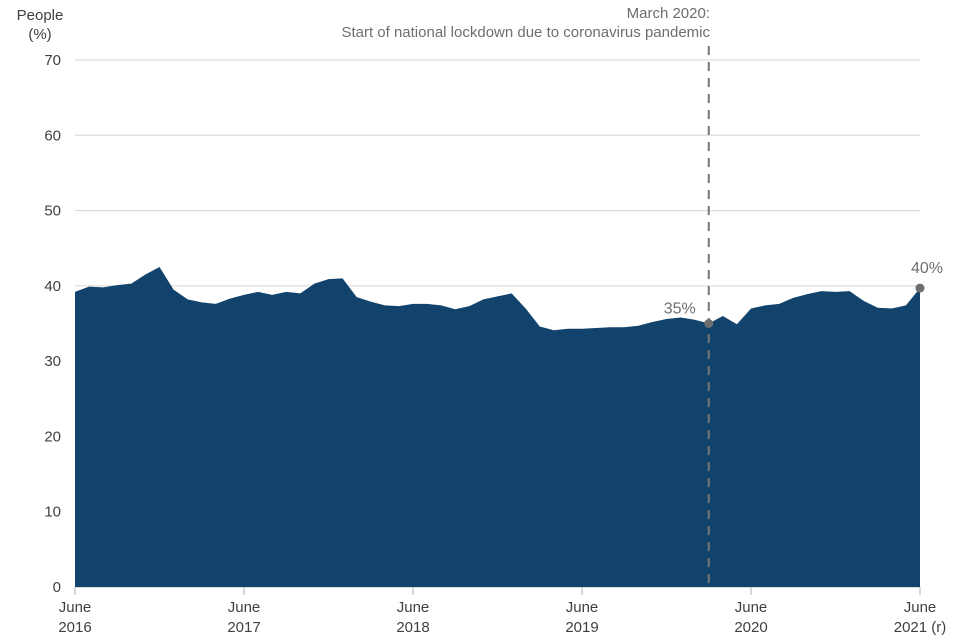 The height and width of the screenshot is (640, 960). What do you see at coordinates (581, 617) in the screenshot?
I see `x-tick-label: June 2019` at bounding box center [581, 617].